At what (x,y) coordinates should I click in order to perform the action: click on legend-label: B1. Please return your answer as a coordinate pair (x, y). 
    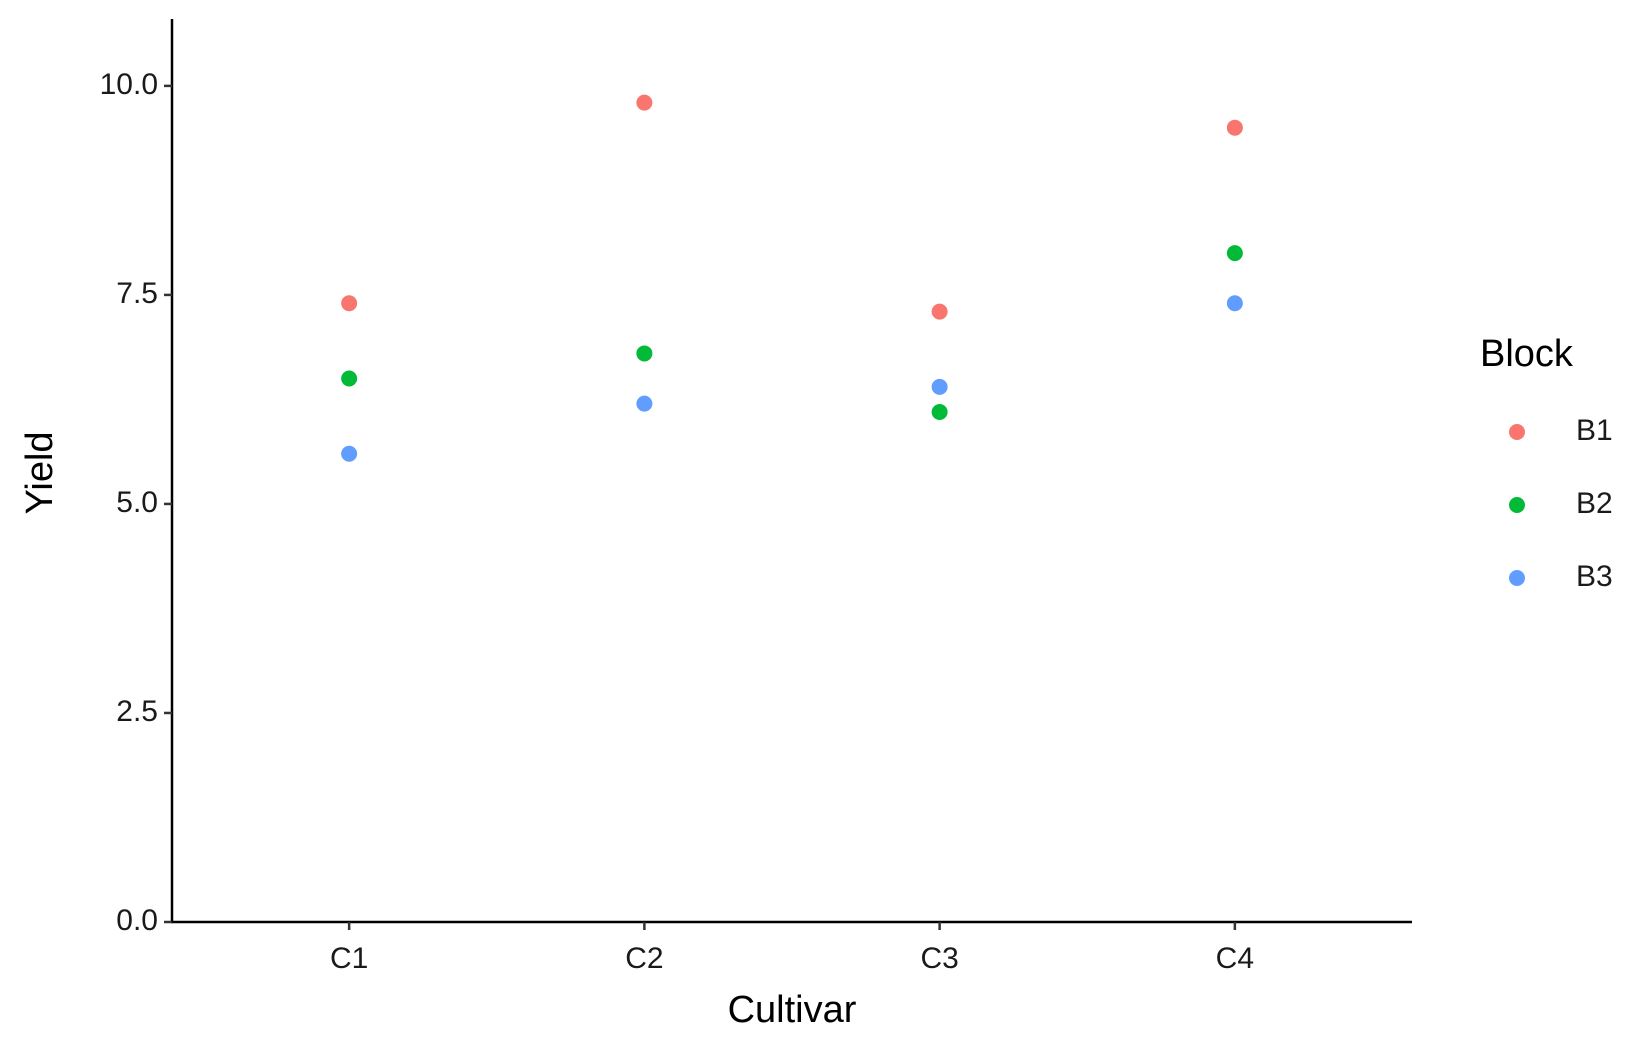
    Looking at the image, I should click on (1594, 430).